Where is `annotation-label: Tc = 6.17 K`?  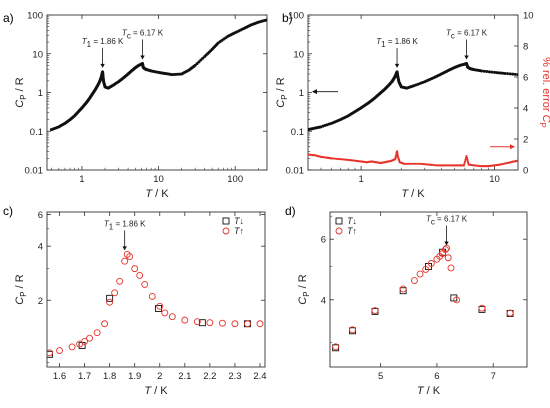 annotation-label: Tc = 6.17 K is located at coordinates (467, 35).